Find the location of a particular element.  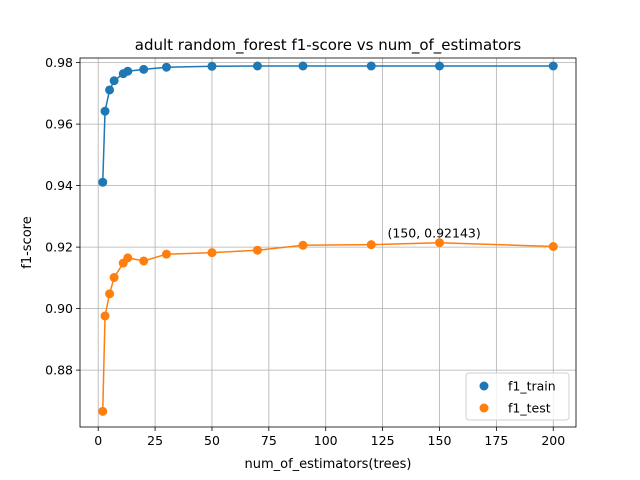

y-tick-label: 0.90 is located at coordinates (59, 308).